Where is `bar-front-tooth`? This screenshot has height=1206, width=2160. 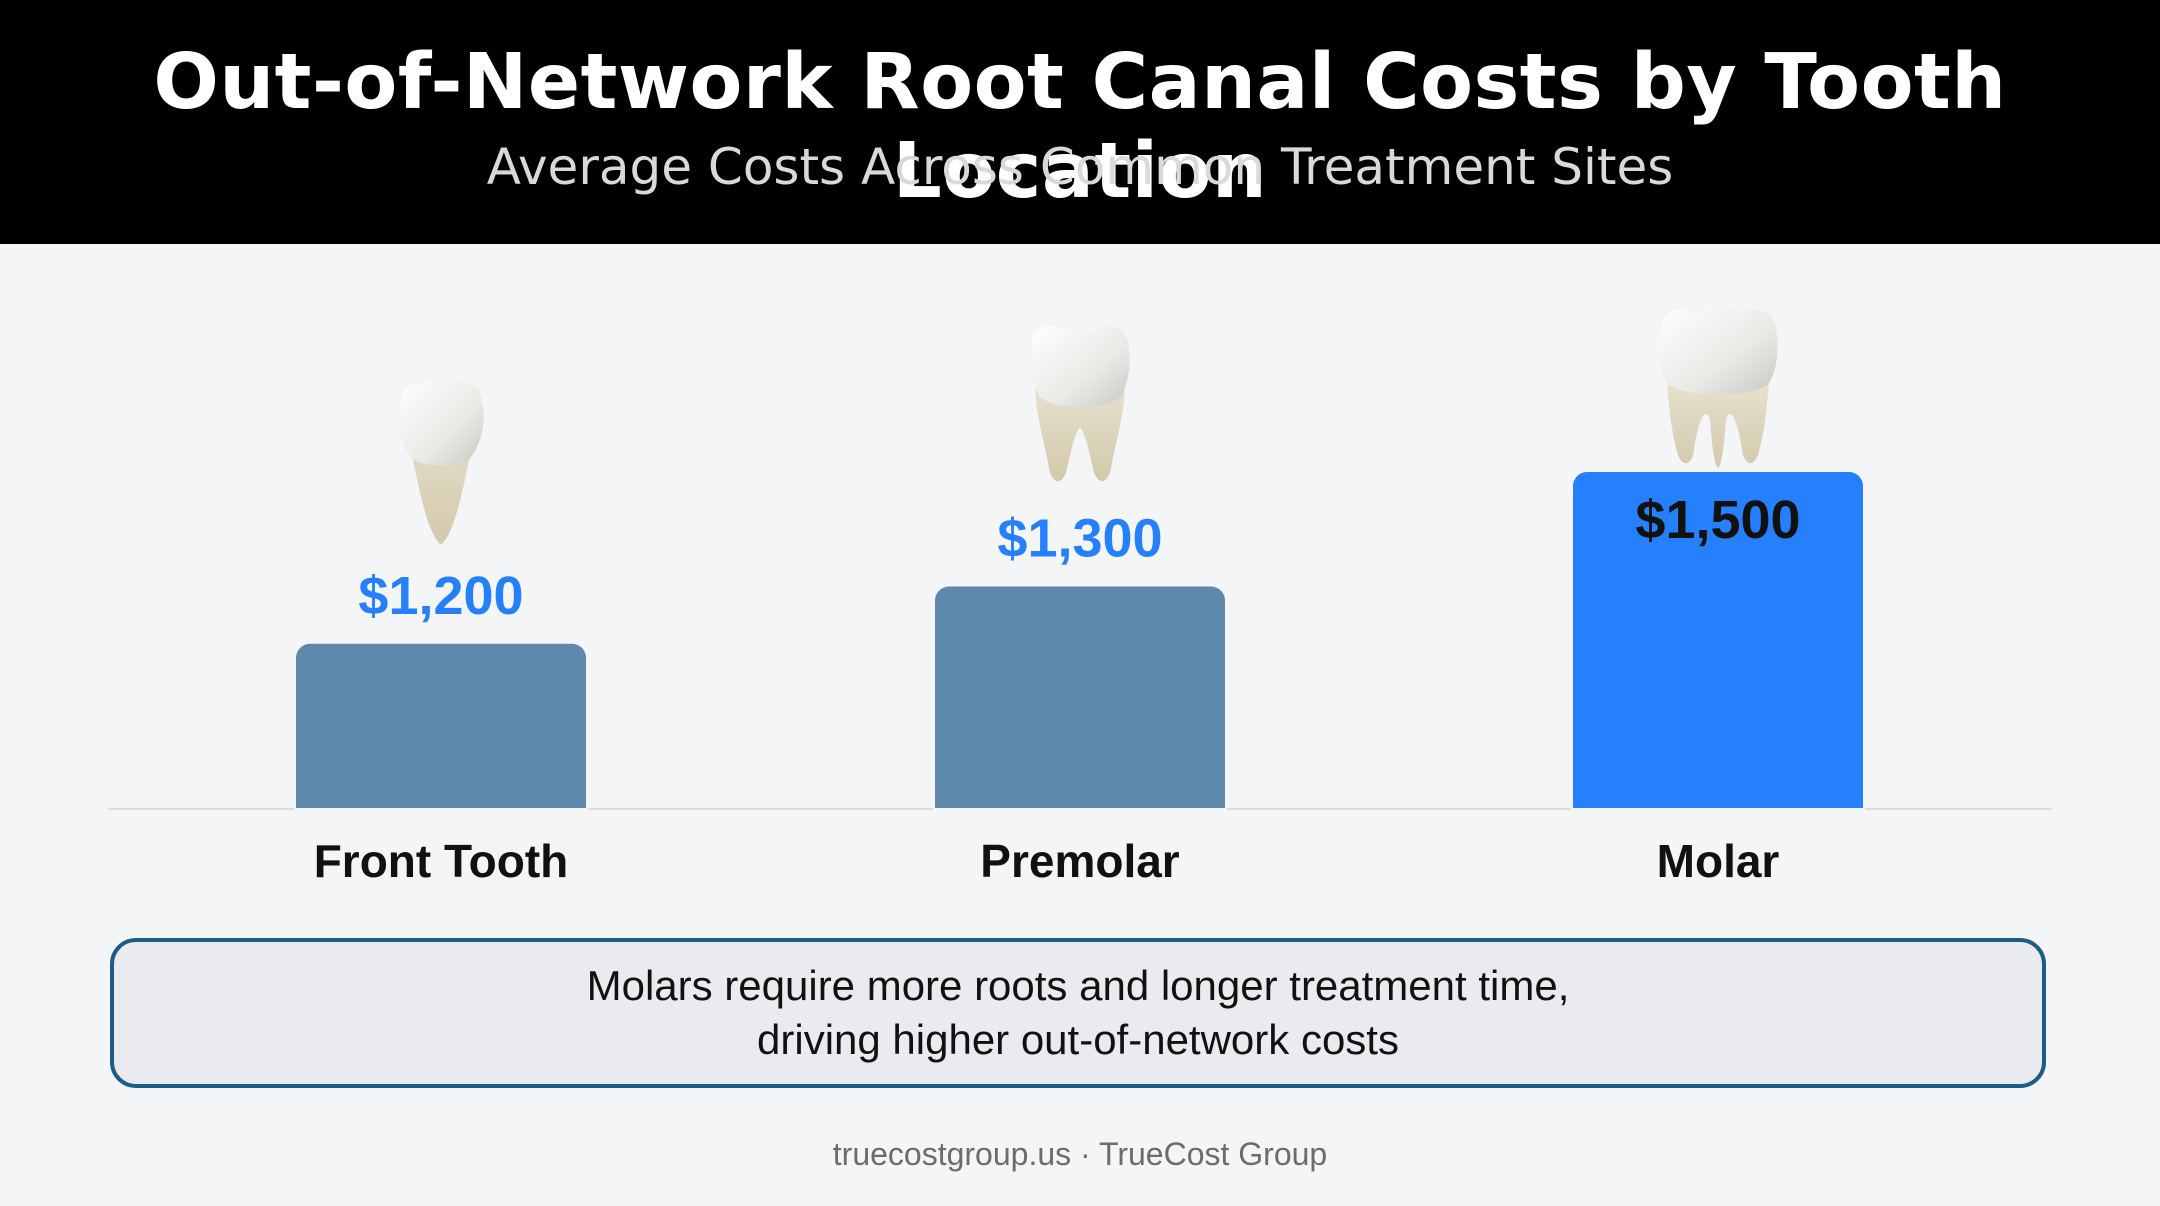 bar-front-tooth is located at coordinates (441, 732).